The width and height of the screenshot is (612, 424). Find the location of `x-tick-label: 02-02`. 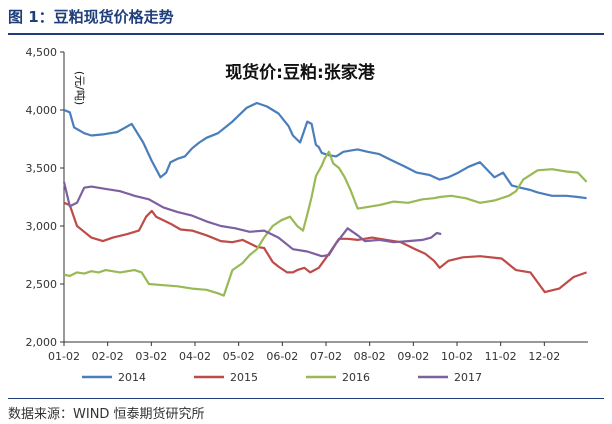

x-tick-label: 02-02 is located at coordinates (108, 356).